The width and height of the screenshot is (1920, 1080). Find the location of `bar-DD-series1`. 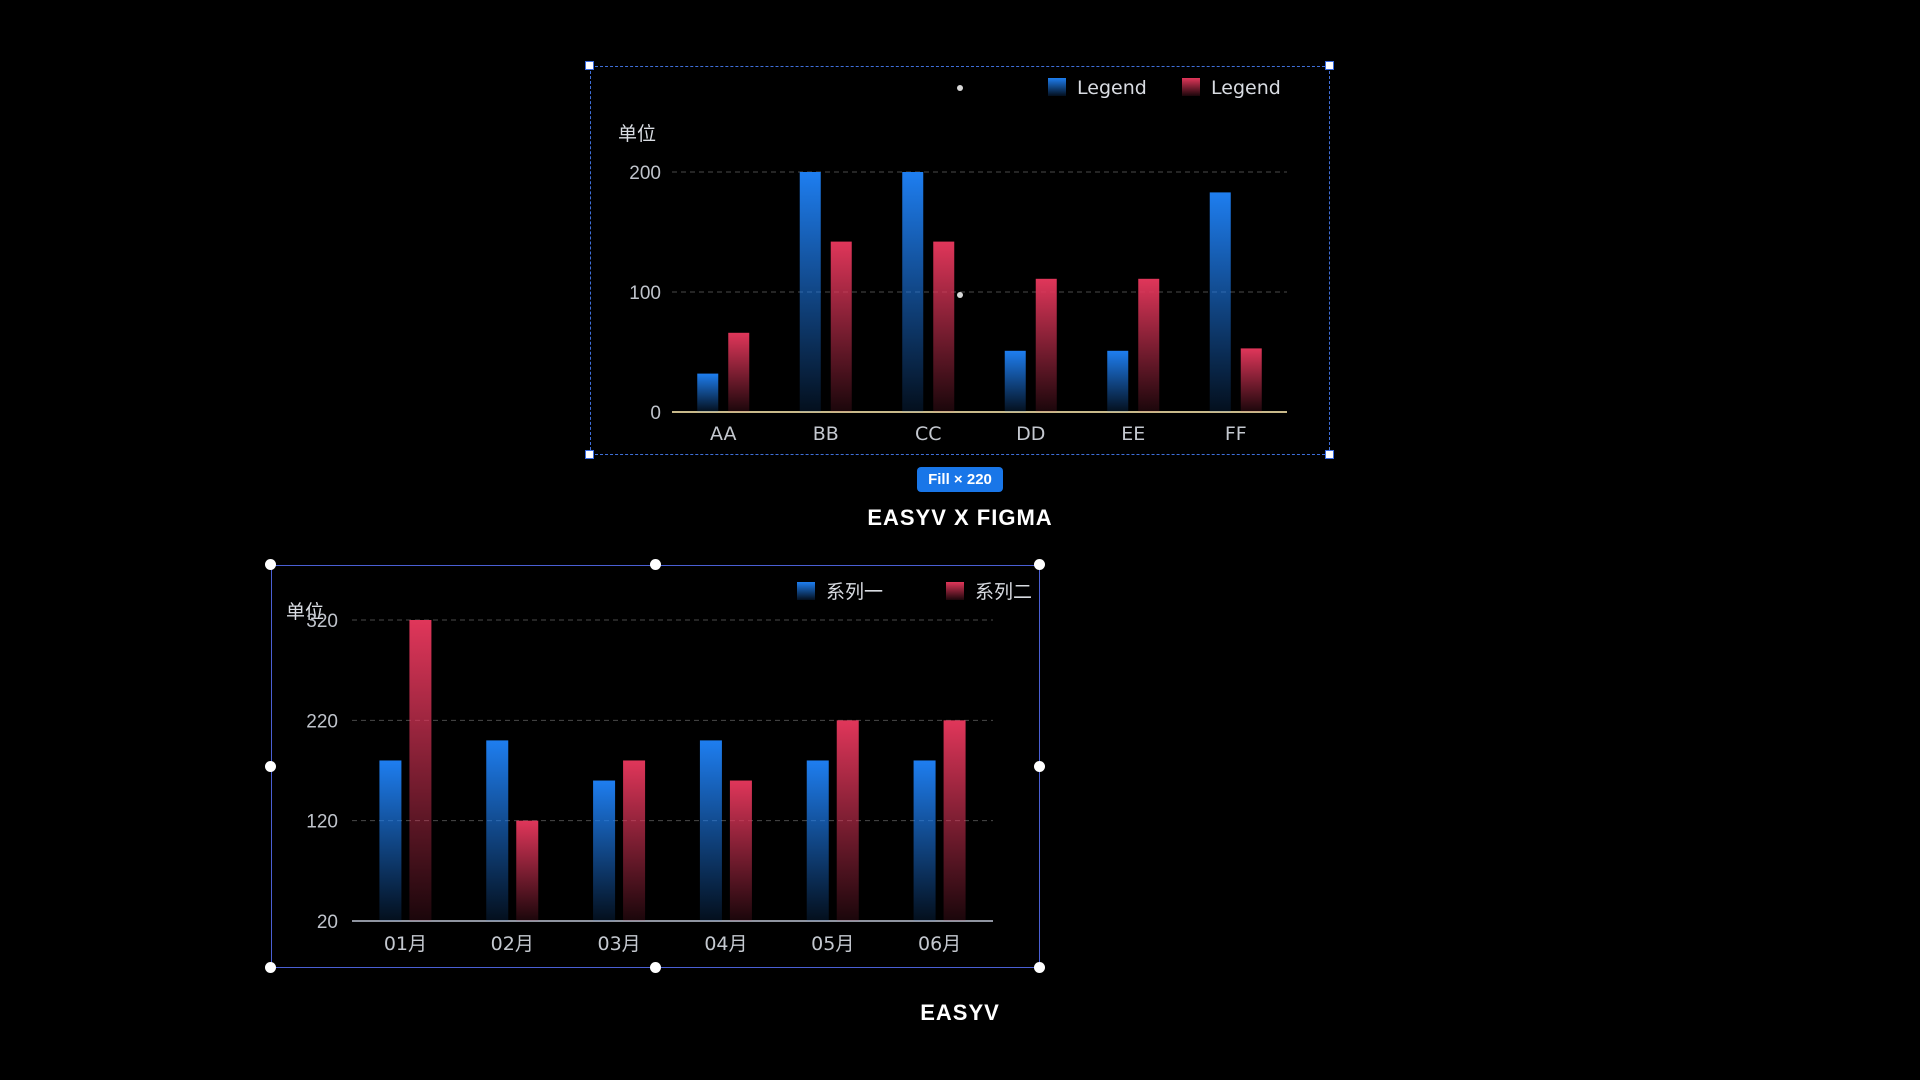

bar-DD-series1 is located at coordinates (1015, 381).